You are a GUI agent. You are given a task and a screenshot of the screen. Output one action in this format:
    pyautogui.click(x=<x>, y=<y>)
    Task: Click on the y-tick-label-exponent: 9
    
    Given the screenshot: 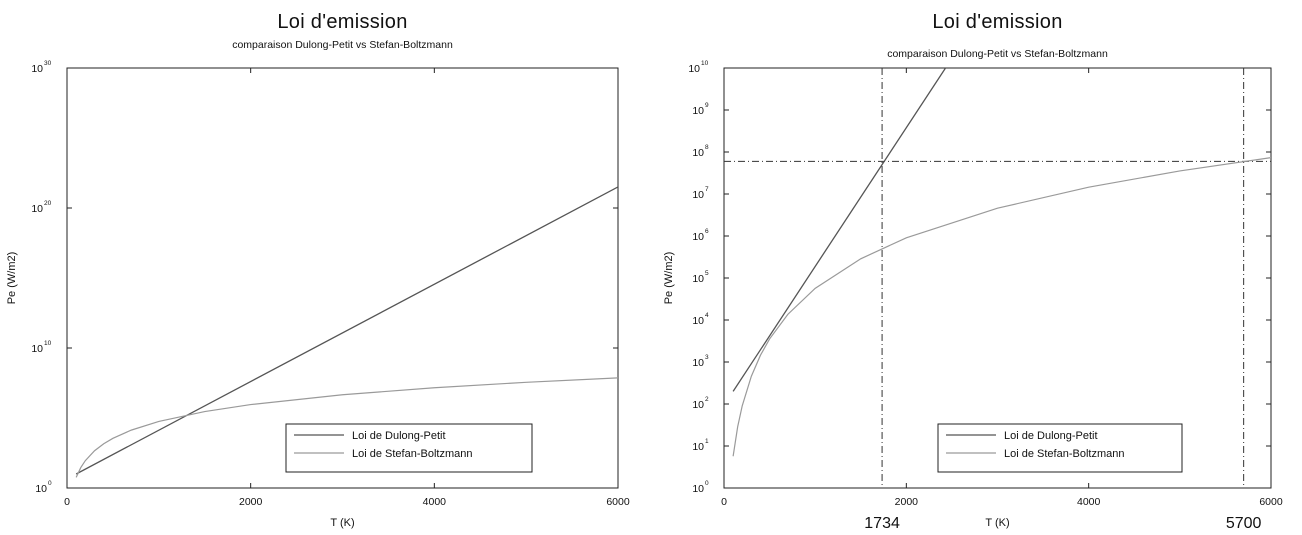 What is the action you would take?
    pyautogui.click(x=707, y=105)
    